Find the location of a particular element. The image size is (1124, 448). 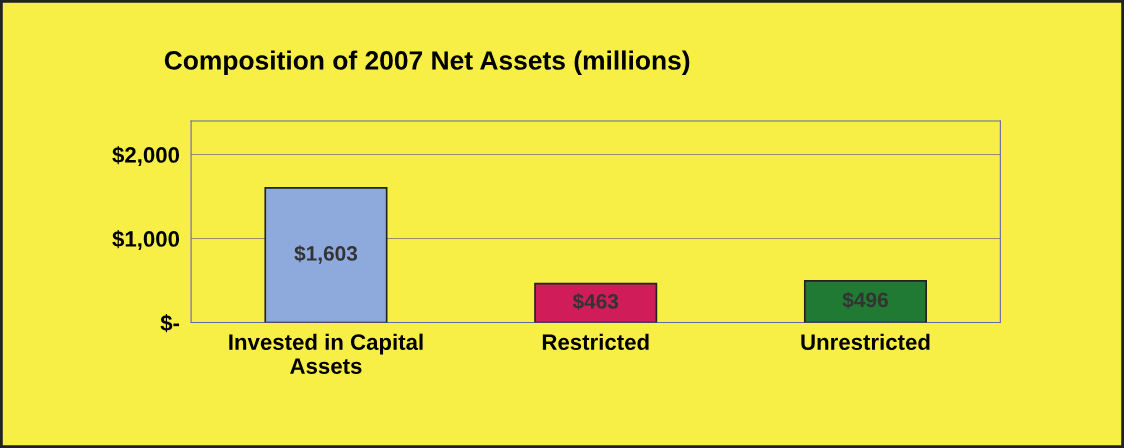

x-tick-label: Restricted is located at coordinates (595, 341).